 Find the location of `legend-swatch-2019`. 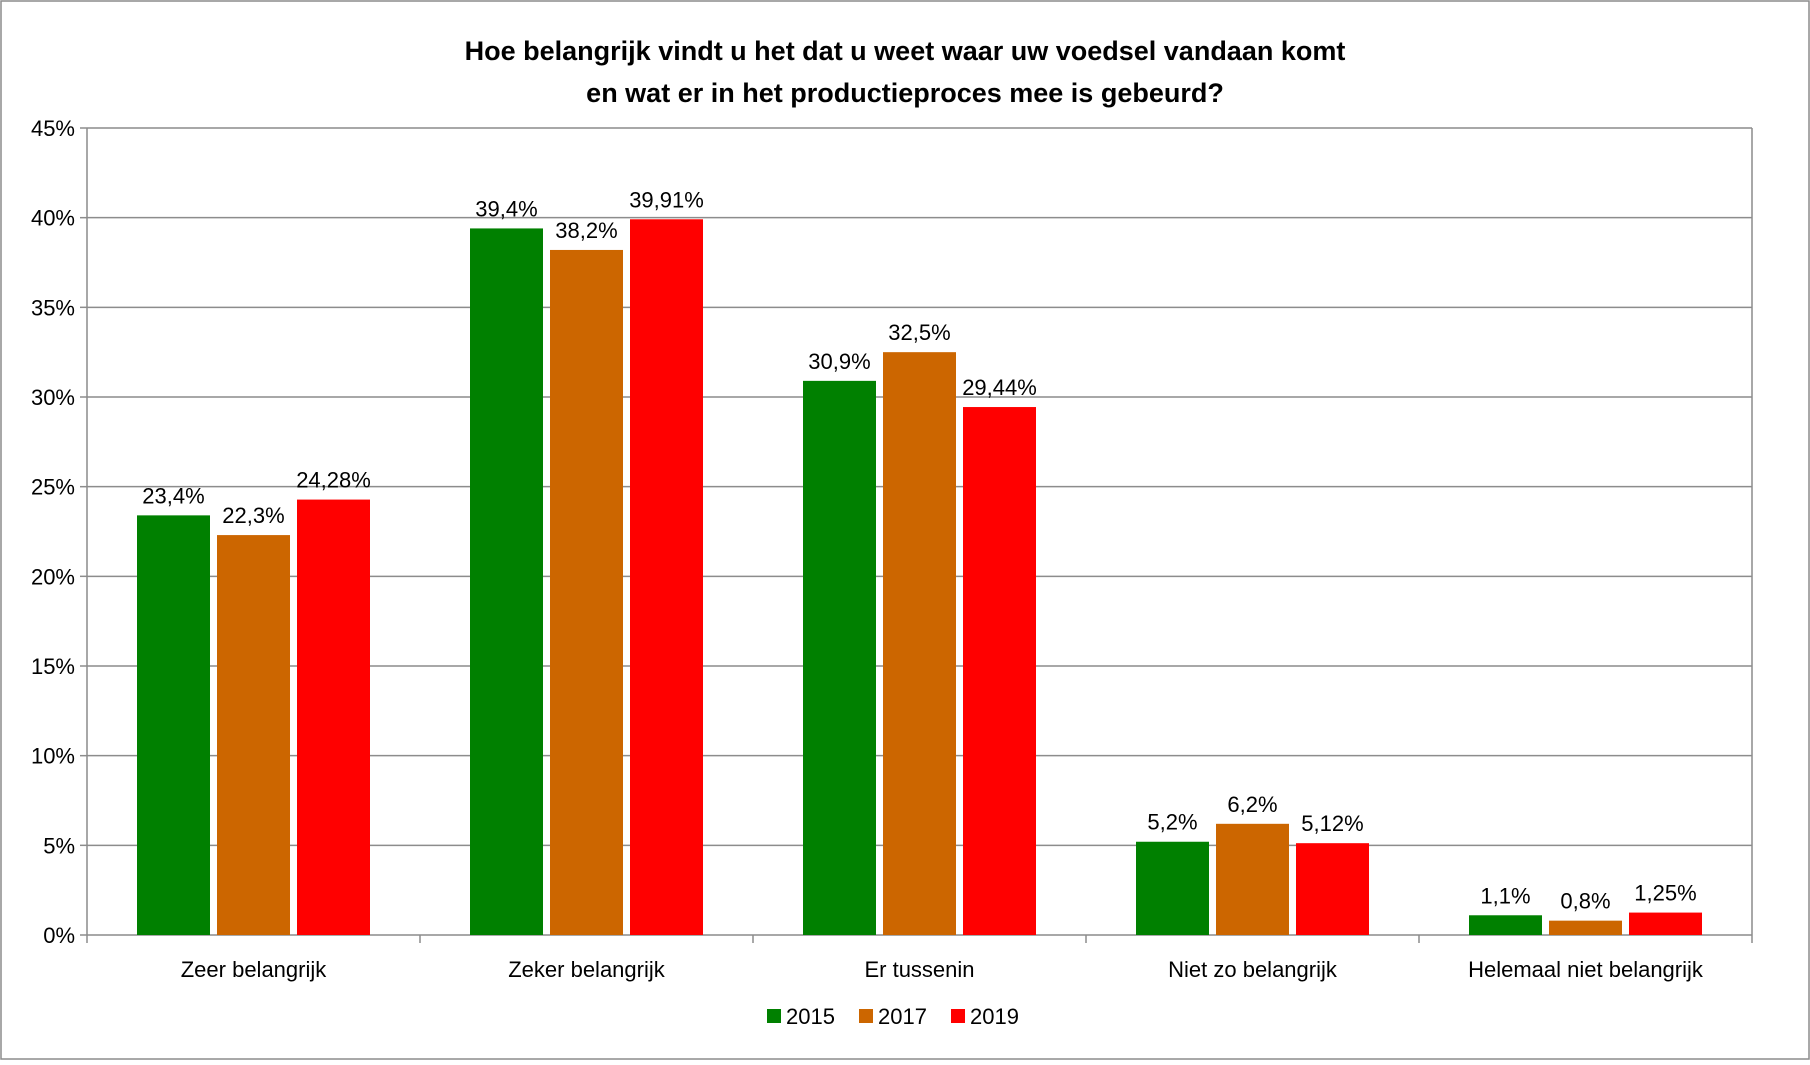

legend-swatch-2019 is located at coordinates (958, 1016).